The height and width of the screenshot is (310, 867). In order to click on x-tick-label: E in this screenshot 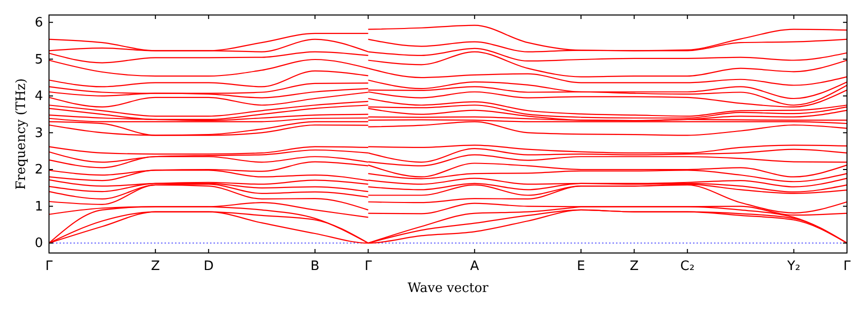, I will do `click(581, 266)`.